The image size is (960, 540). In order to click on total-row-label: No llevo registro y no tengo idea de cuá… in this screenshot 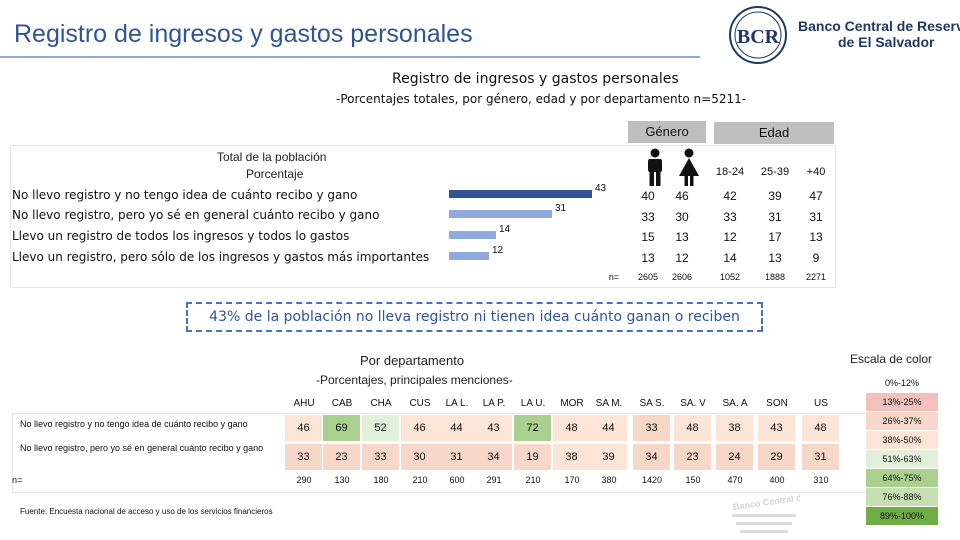, I will do `click(185, 195)`.